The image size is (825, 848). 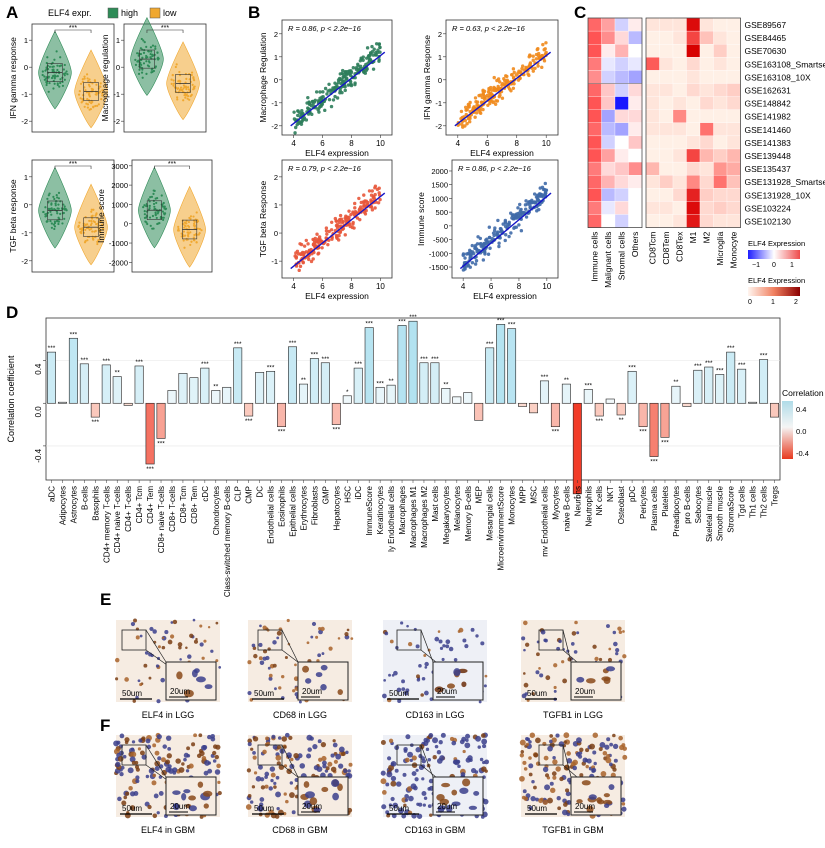 I want to click on y-tick-label: -500, so click(x=440, y=240).